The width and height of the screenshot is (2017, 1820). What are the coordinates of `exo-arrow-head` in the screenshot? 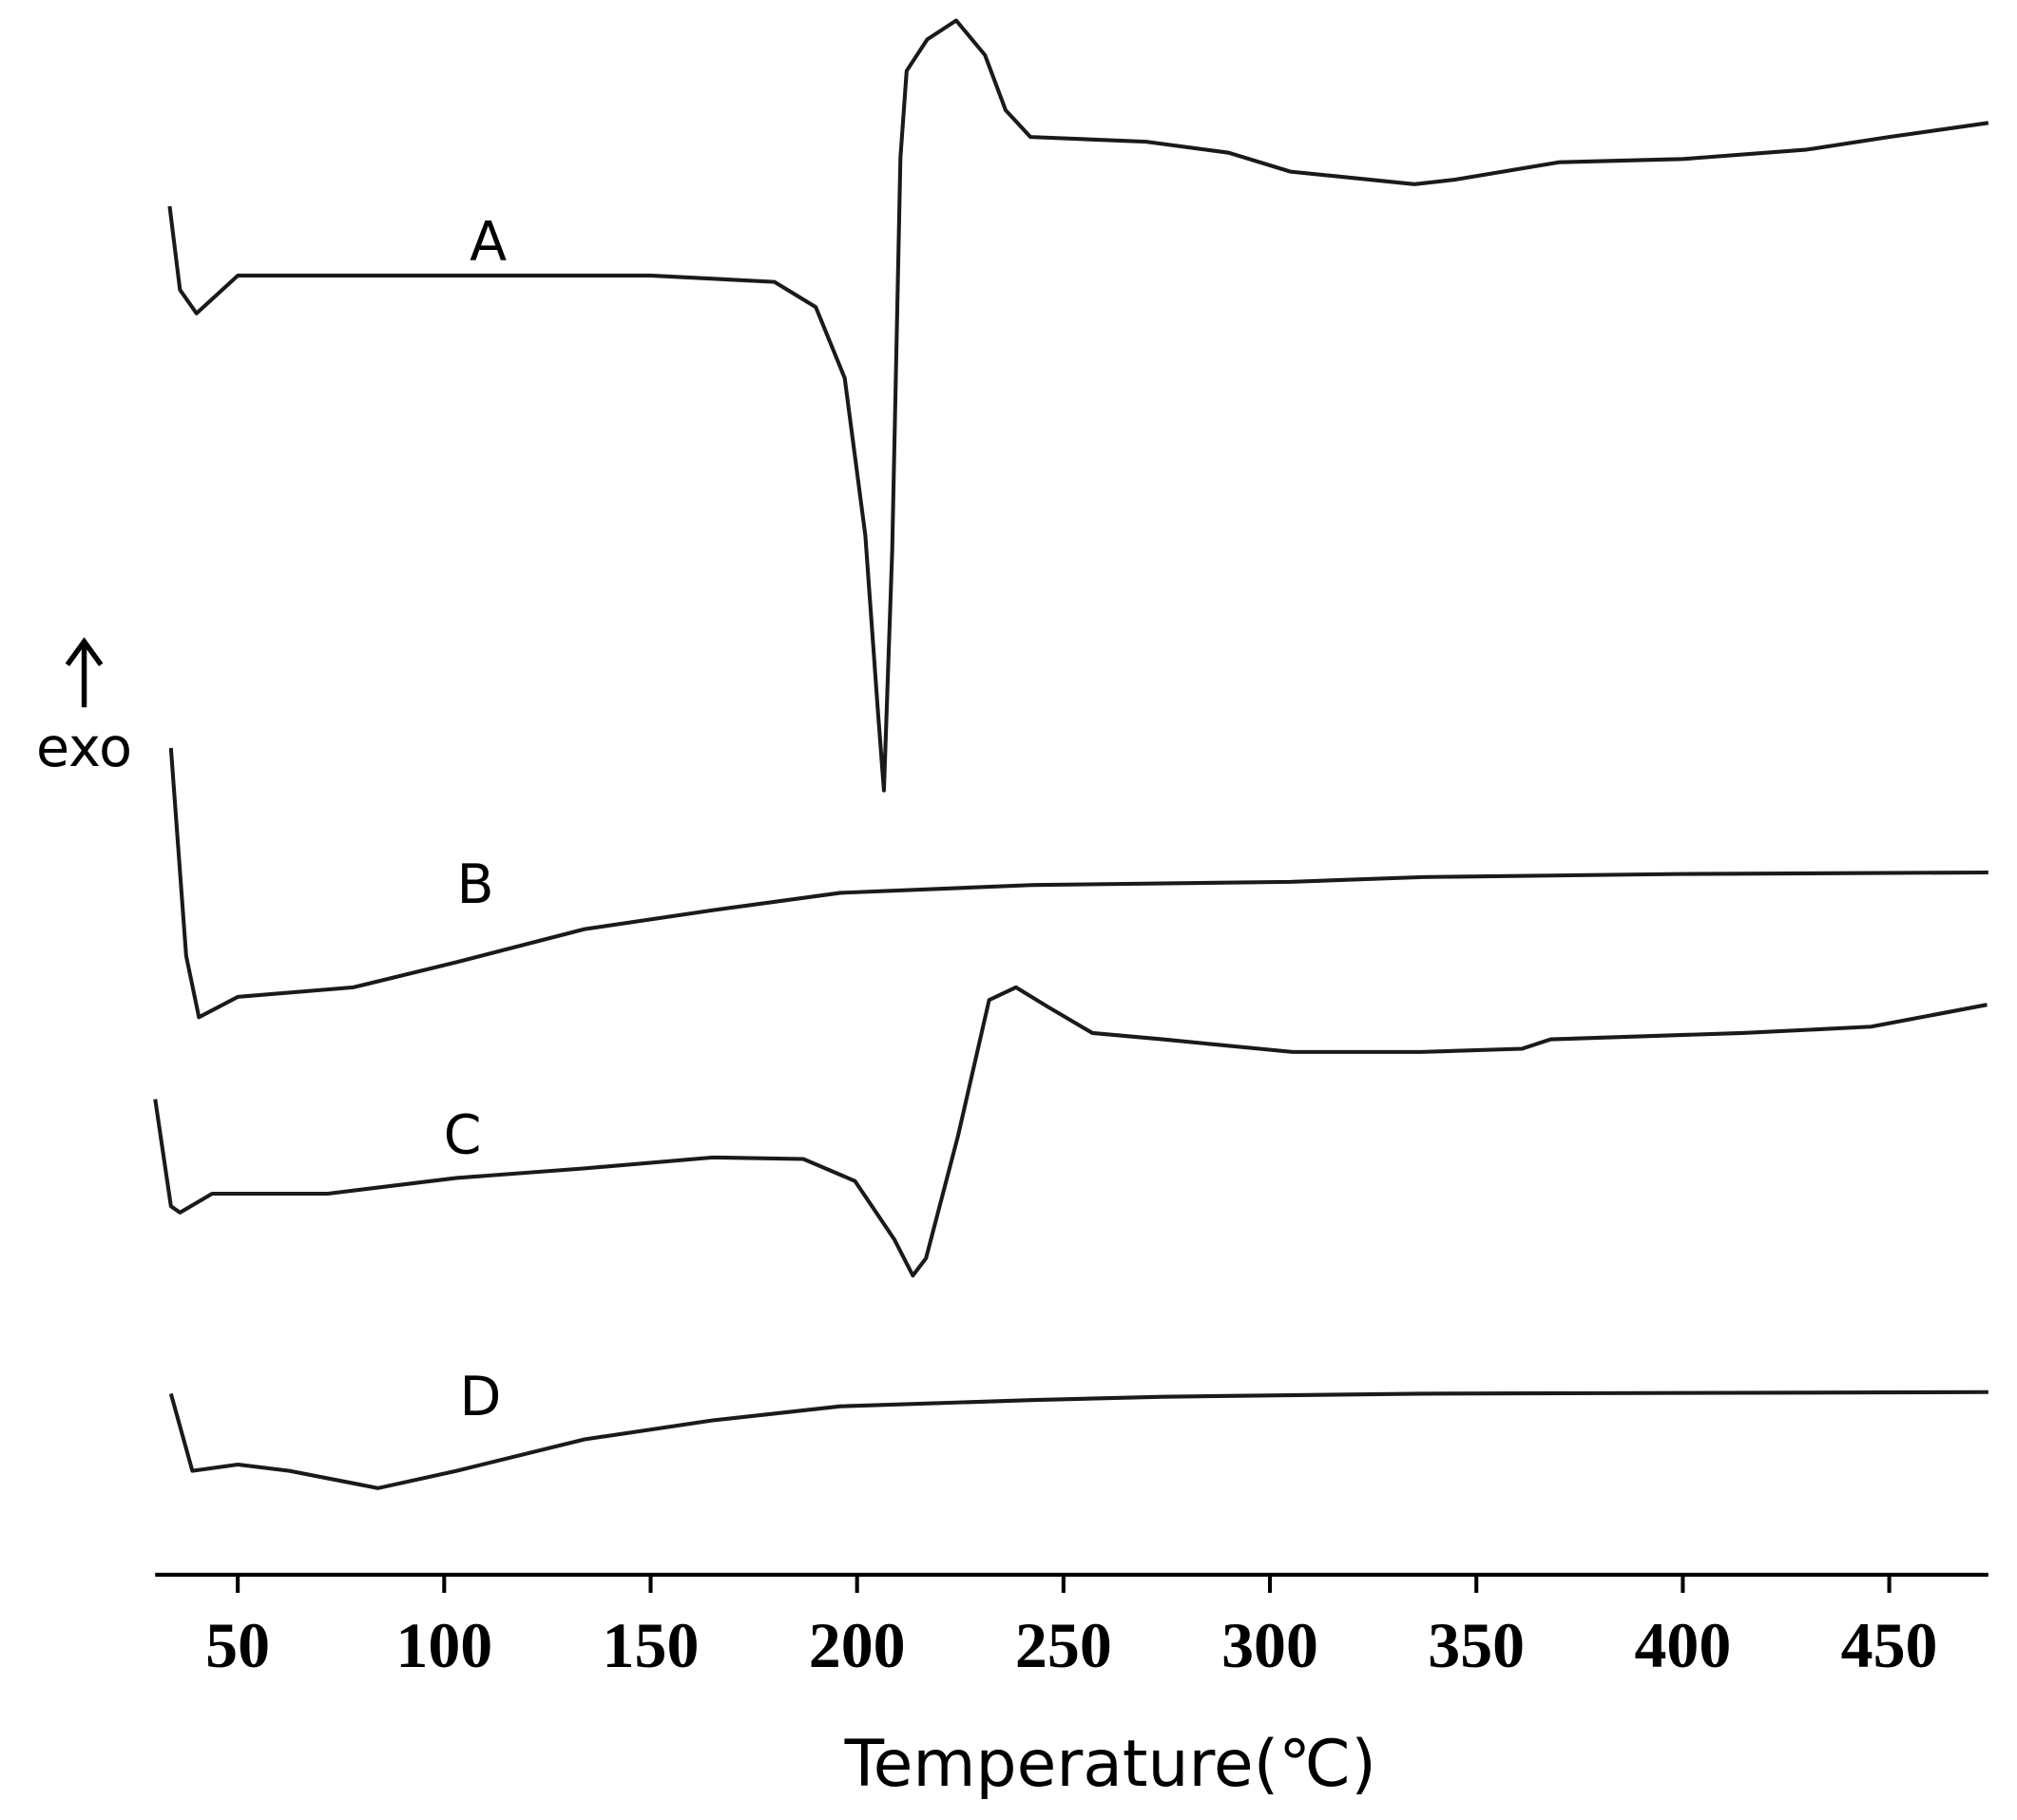 It's located at (84, 652).